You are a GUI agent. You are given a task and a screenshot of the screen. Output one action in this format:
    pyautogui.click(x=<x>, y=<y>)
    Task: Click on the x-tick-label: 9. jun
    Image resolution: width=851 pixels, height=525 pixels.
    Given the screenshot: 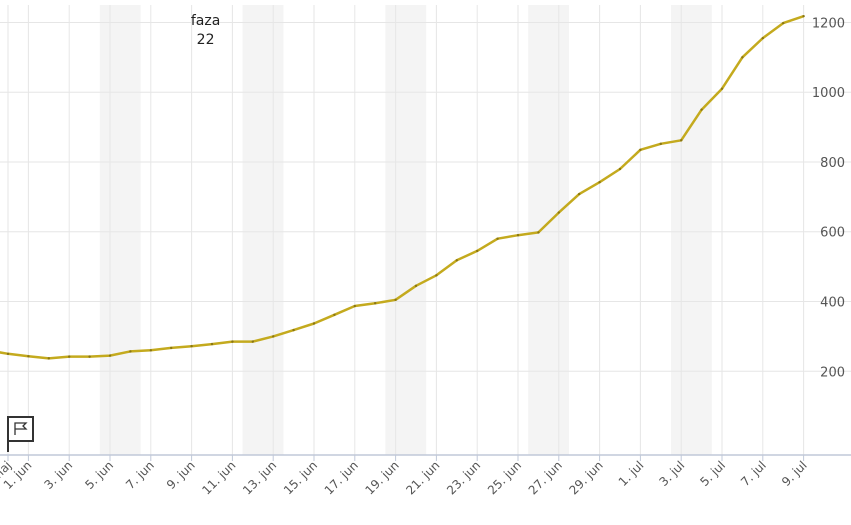 What is the action you would take?
    pyautogui.click(x=181, y=475)
    